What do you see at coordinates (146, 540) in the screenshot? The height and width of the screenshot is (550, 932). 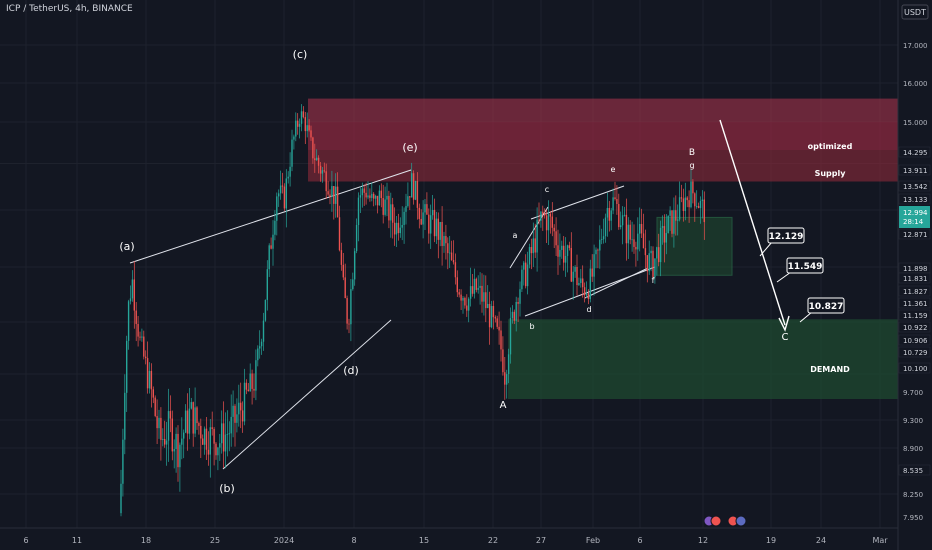 I see `x-tick-label: 18` at bounding box center [146, 540].